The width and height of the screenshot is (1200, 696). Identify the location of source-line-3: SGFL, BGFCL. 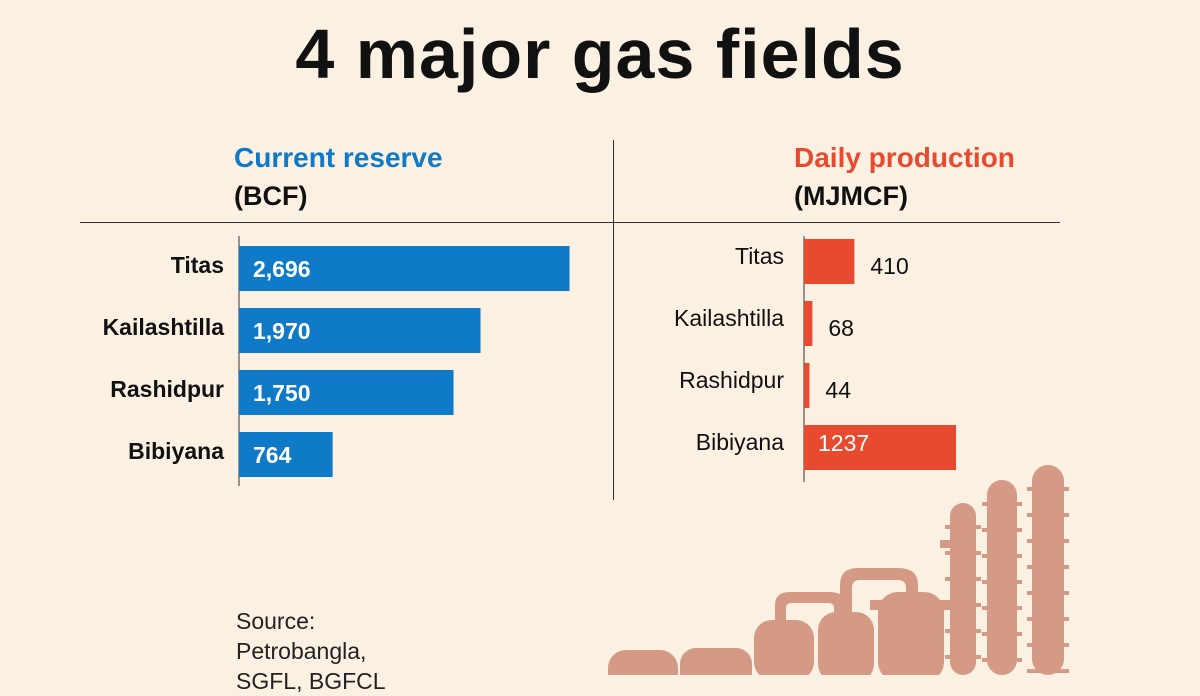
(311, 681).